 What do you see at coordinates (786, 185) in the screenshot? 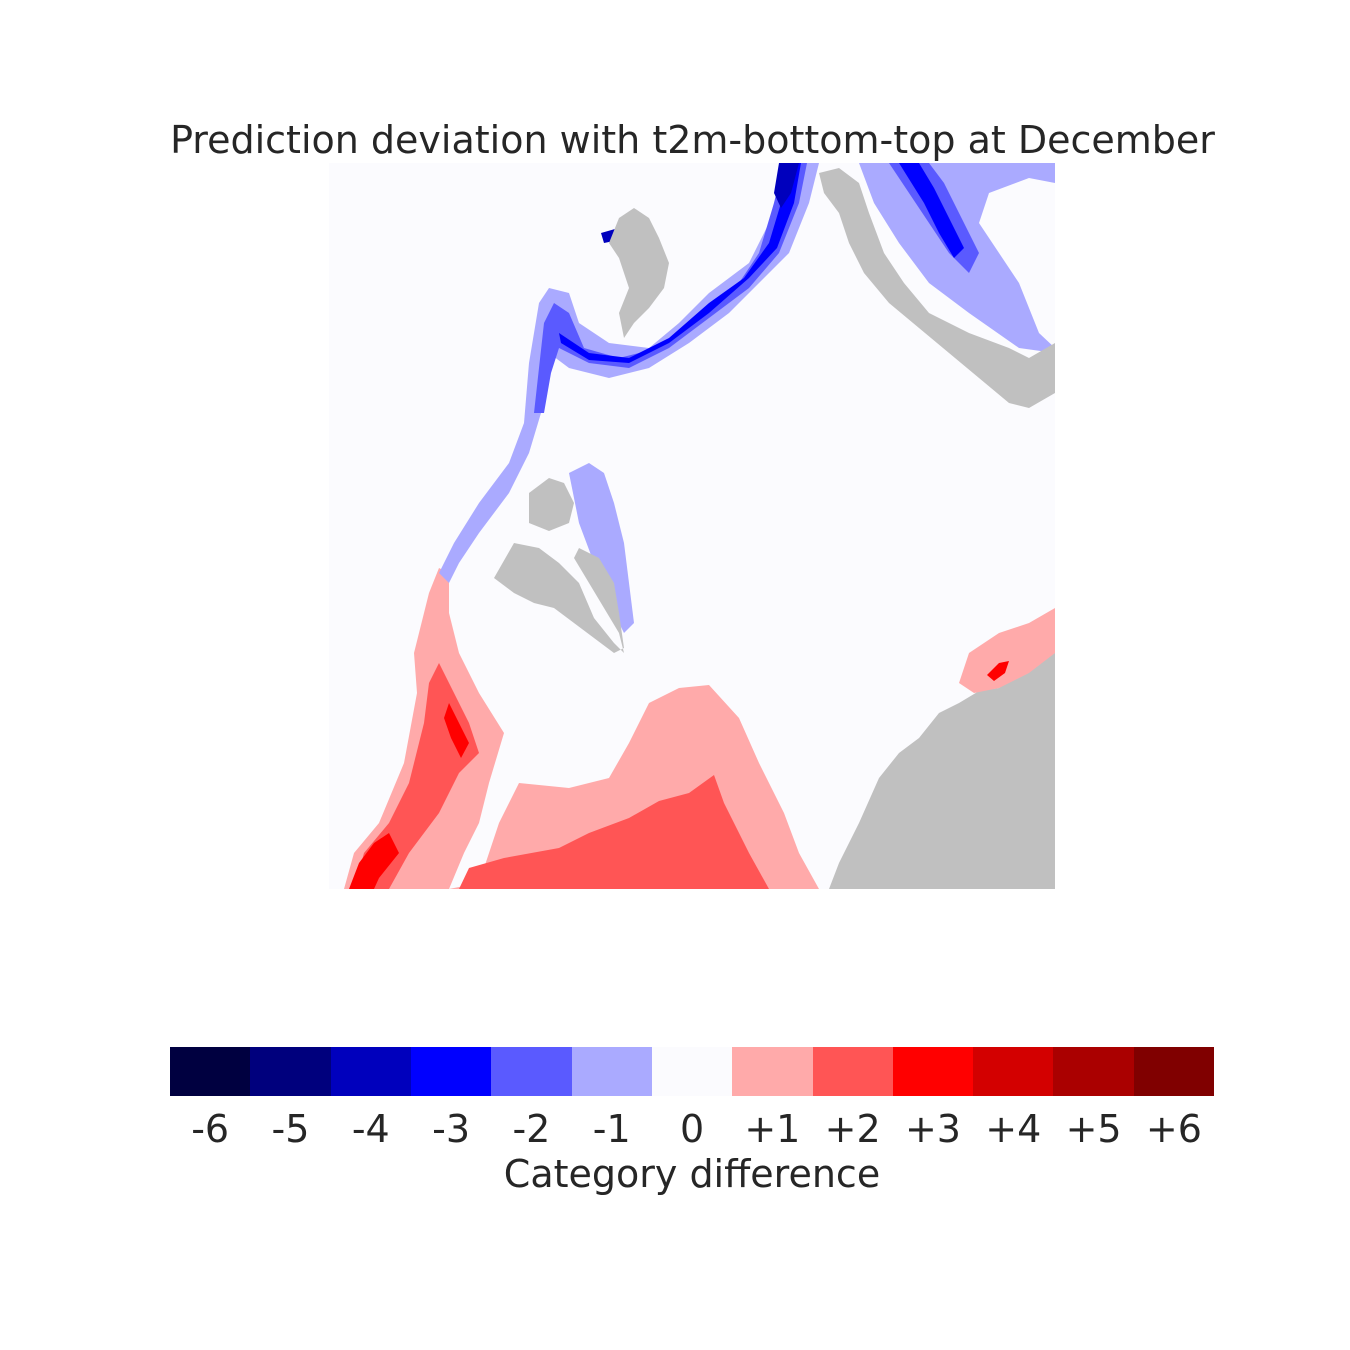
I see `negative-strip-minus4-northwest` at bounding box center [786, 185].